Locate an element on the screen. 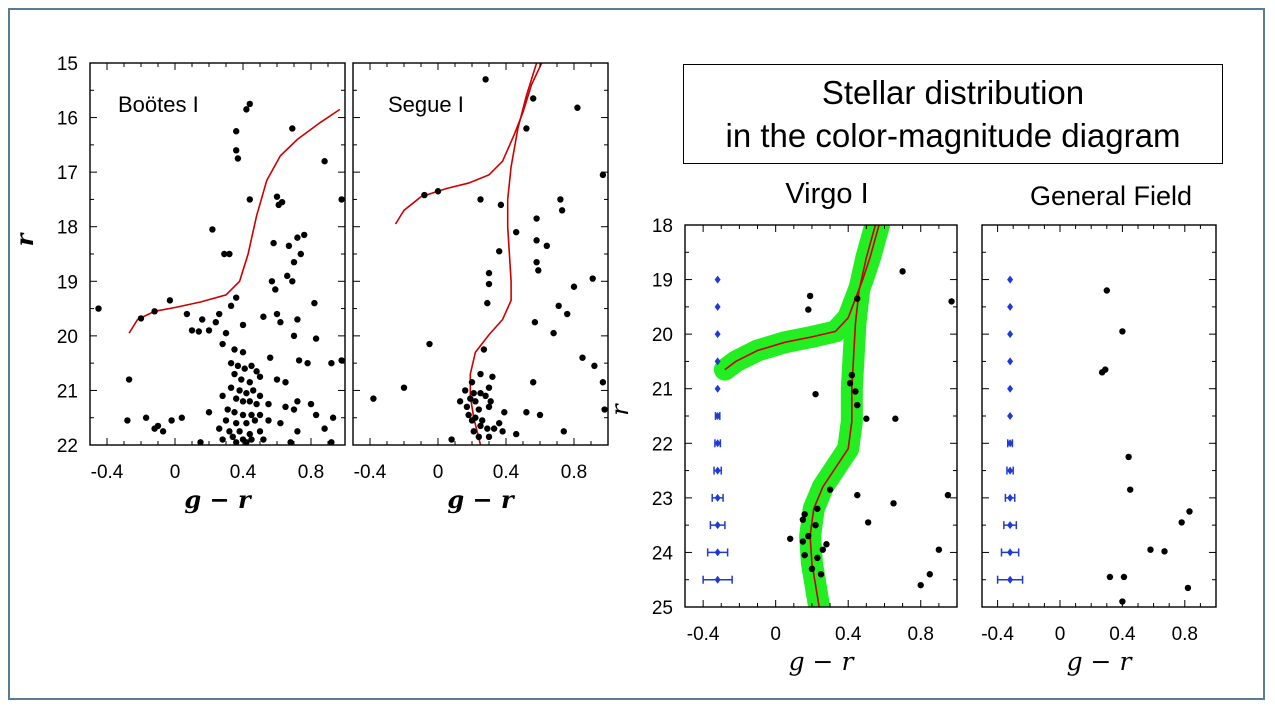 This screenshot has width=1275, height=710. figure-title-line-1: Stellar distribution is located at coordinates (953, 92).